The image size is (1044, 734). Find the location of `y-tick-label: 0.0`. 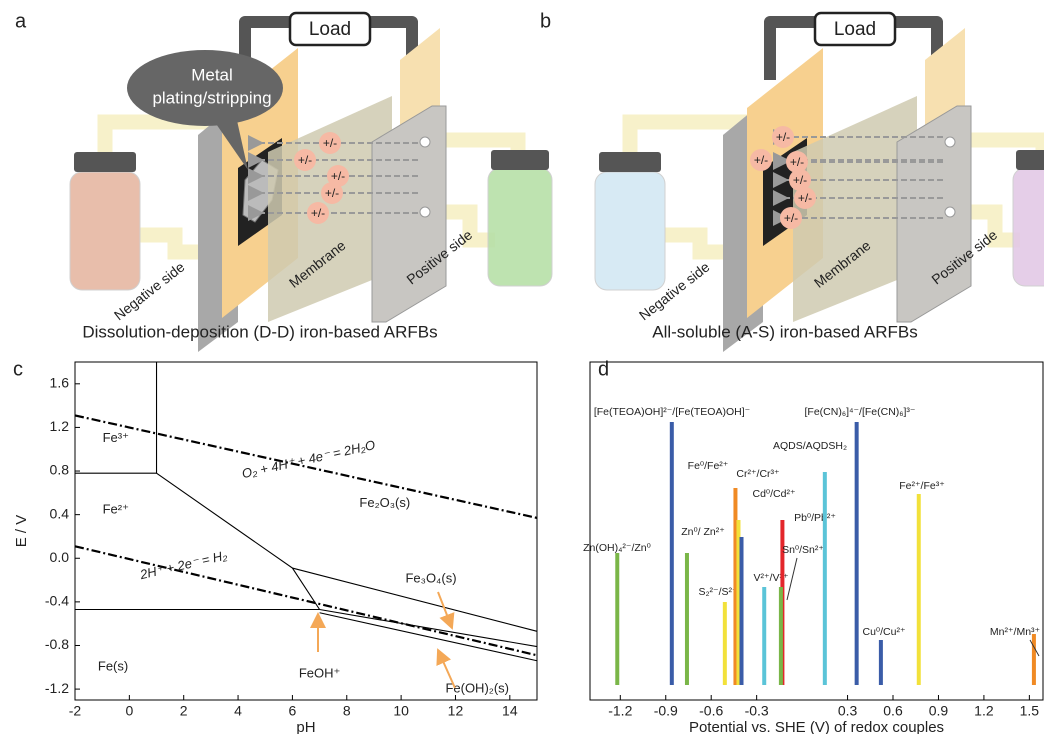

y-tick-label: 0.0 is located at coordinates (60, 557).